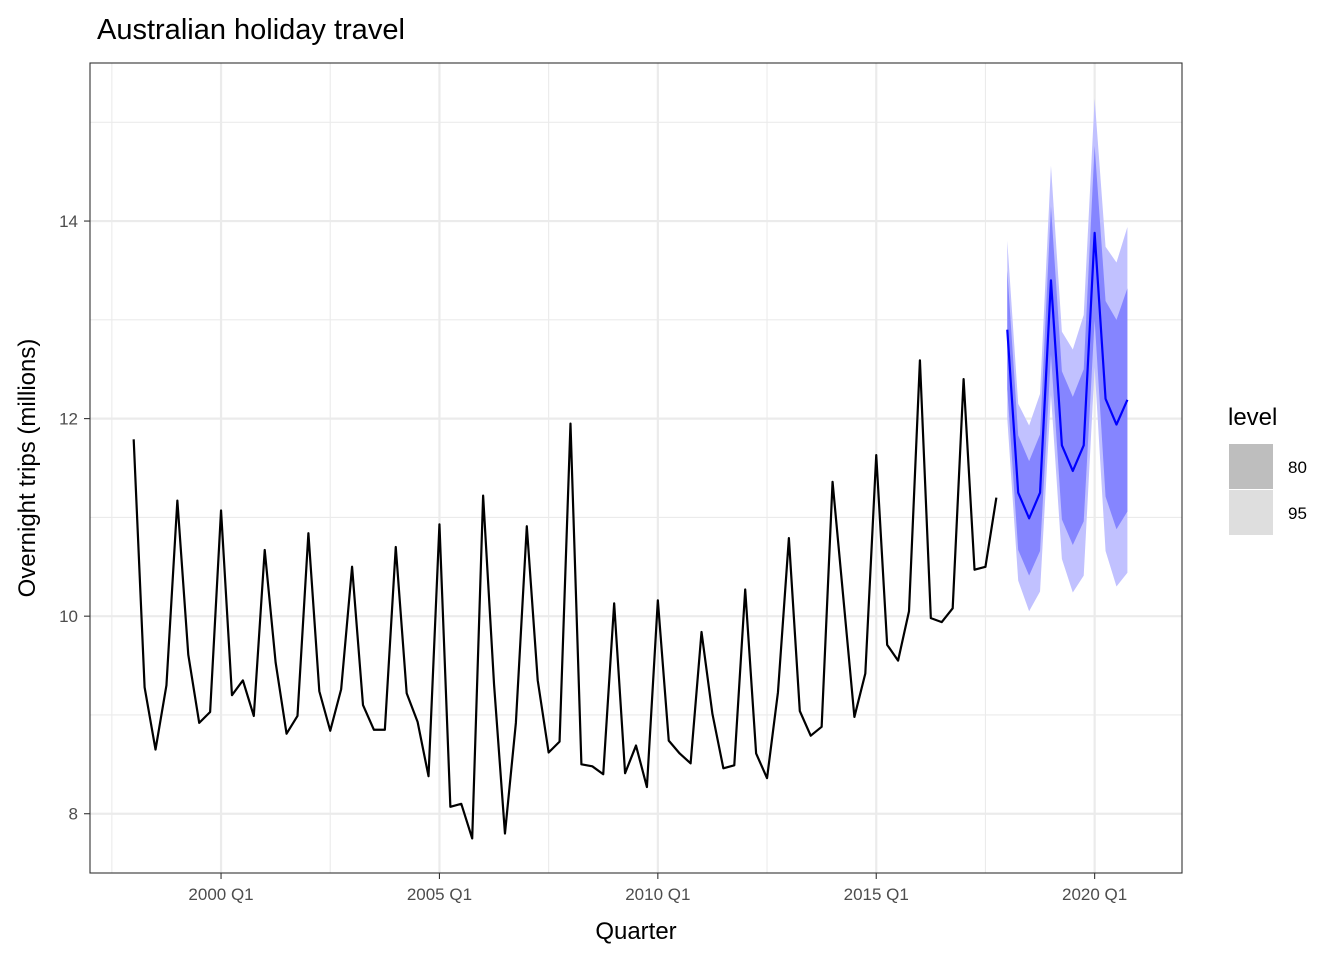 The image size is (1344, 960). What do you see at coordinates (68, 616) in the screenshot?
I see `y-tick-label-1: 10` at bounding box center [68, 616].